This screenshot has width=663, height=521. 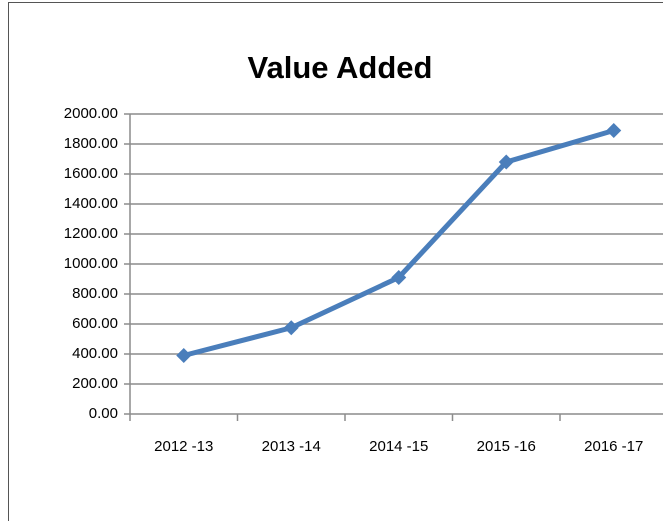 What do you see at coordinates (91, 233) in the screenshot?
I see `y-tick-label: 1200.00` at bounding box center [91, 233].